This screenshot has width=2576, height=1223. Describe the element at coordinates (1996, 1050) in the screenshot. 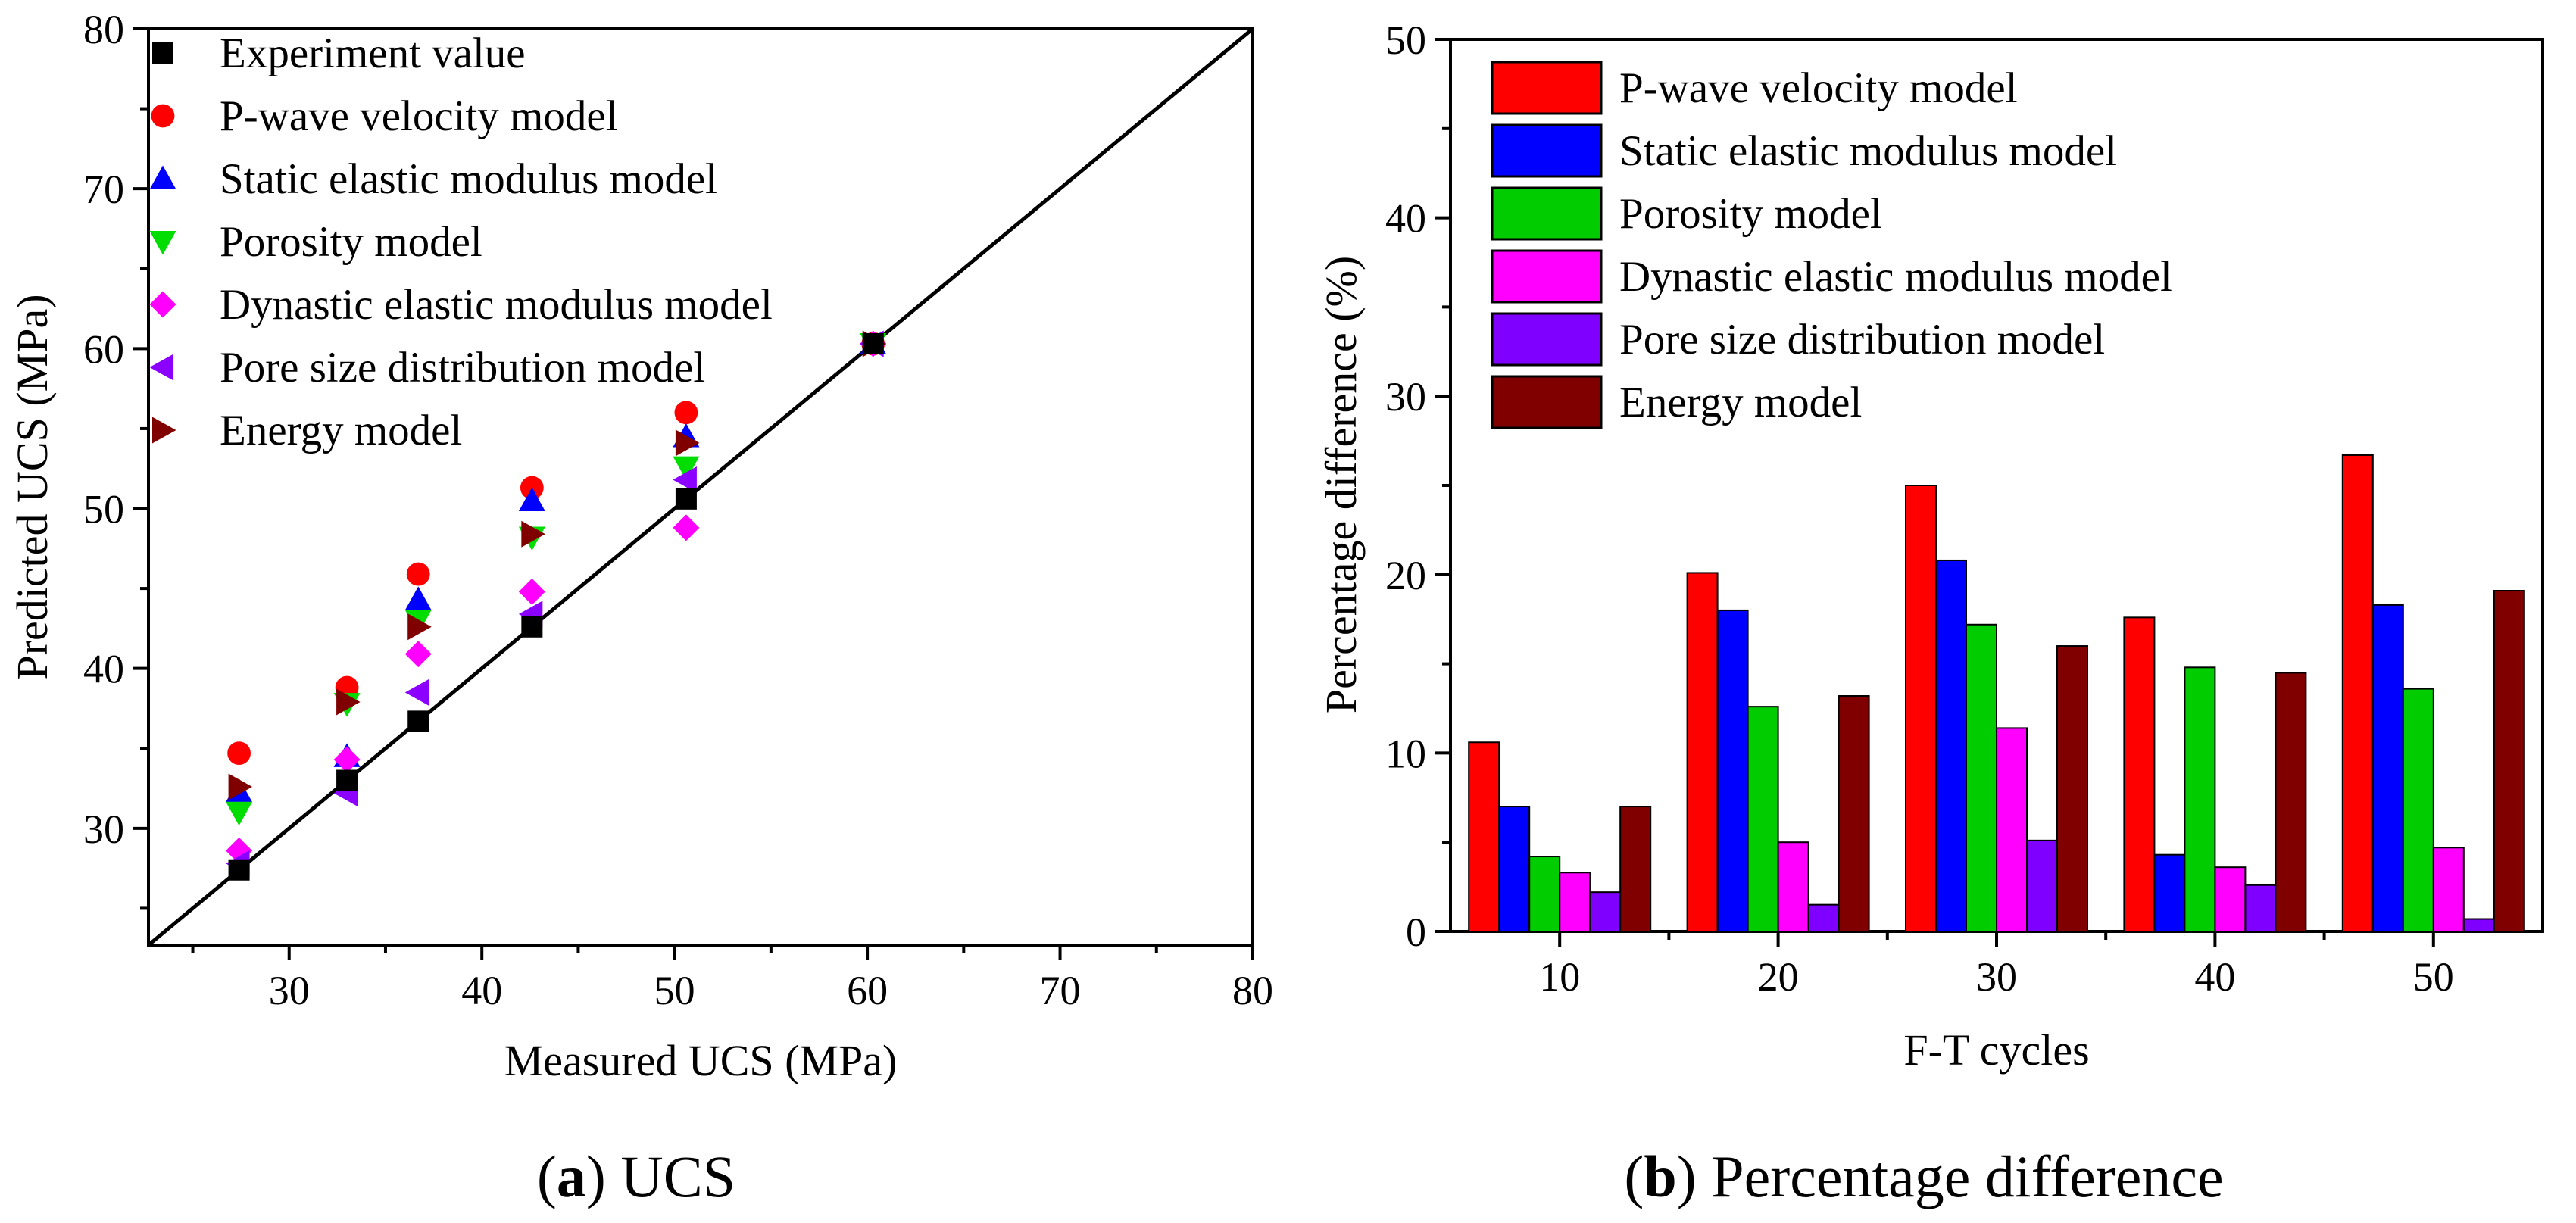

I see `x-axis-label: F-T cycles` at that location.